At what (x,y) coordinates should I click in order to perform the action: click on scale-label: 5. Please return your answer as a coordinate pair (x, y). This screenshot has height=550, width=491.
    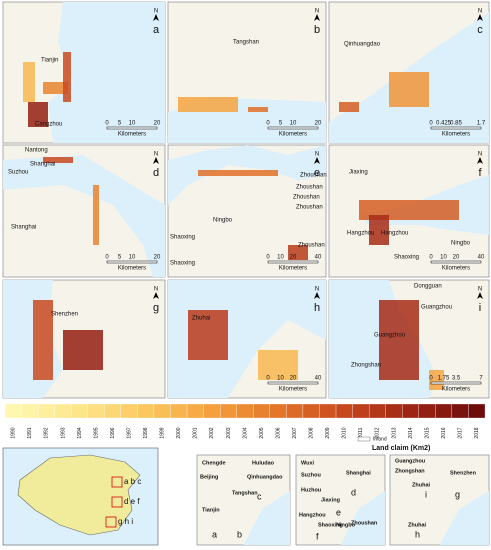
    Looking at the image, I should click on (120, 258).